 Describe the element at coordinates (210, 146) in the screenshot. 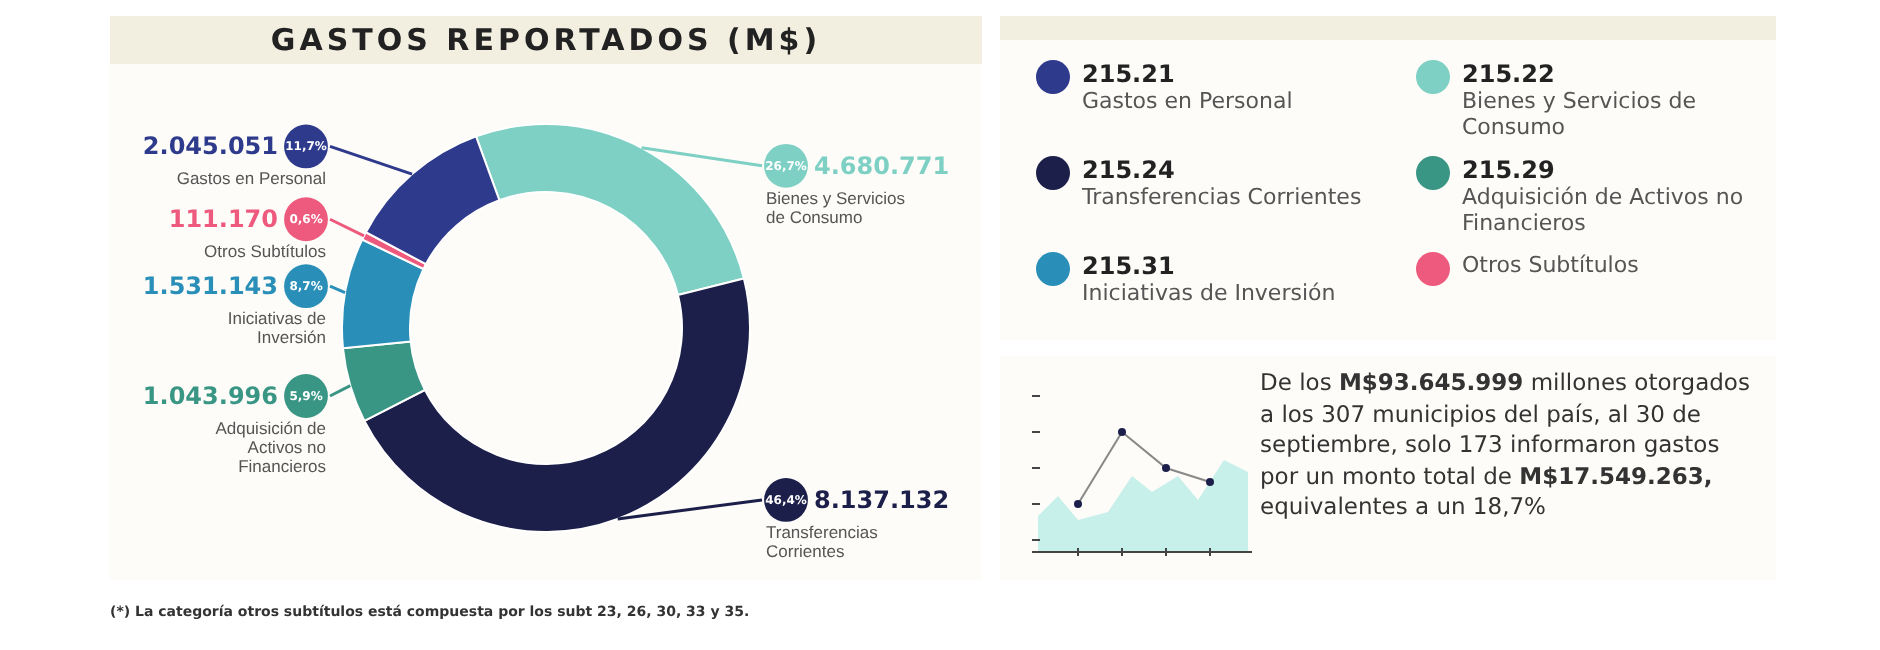

I see `data-label: 2.045.051` at that location.